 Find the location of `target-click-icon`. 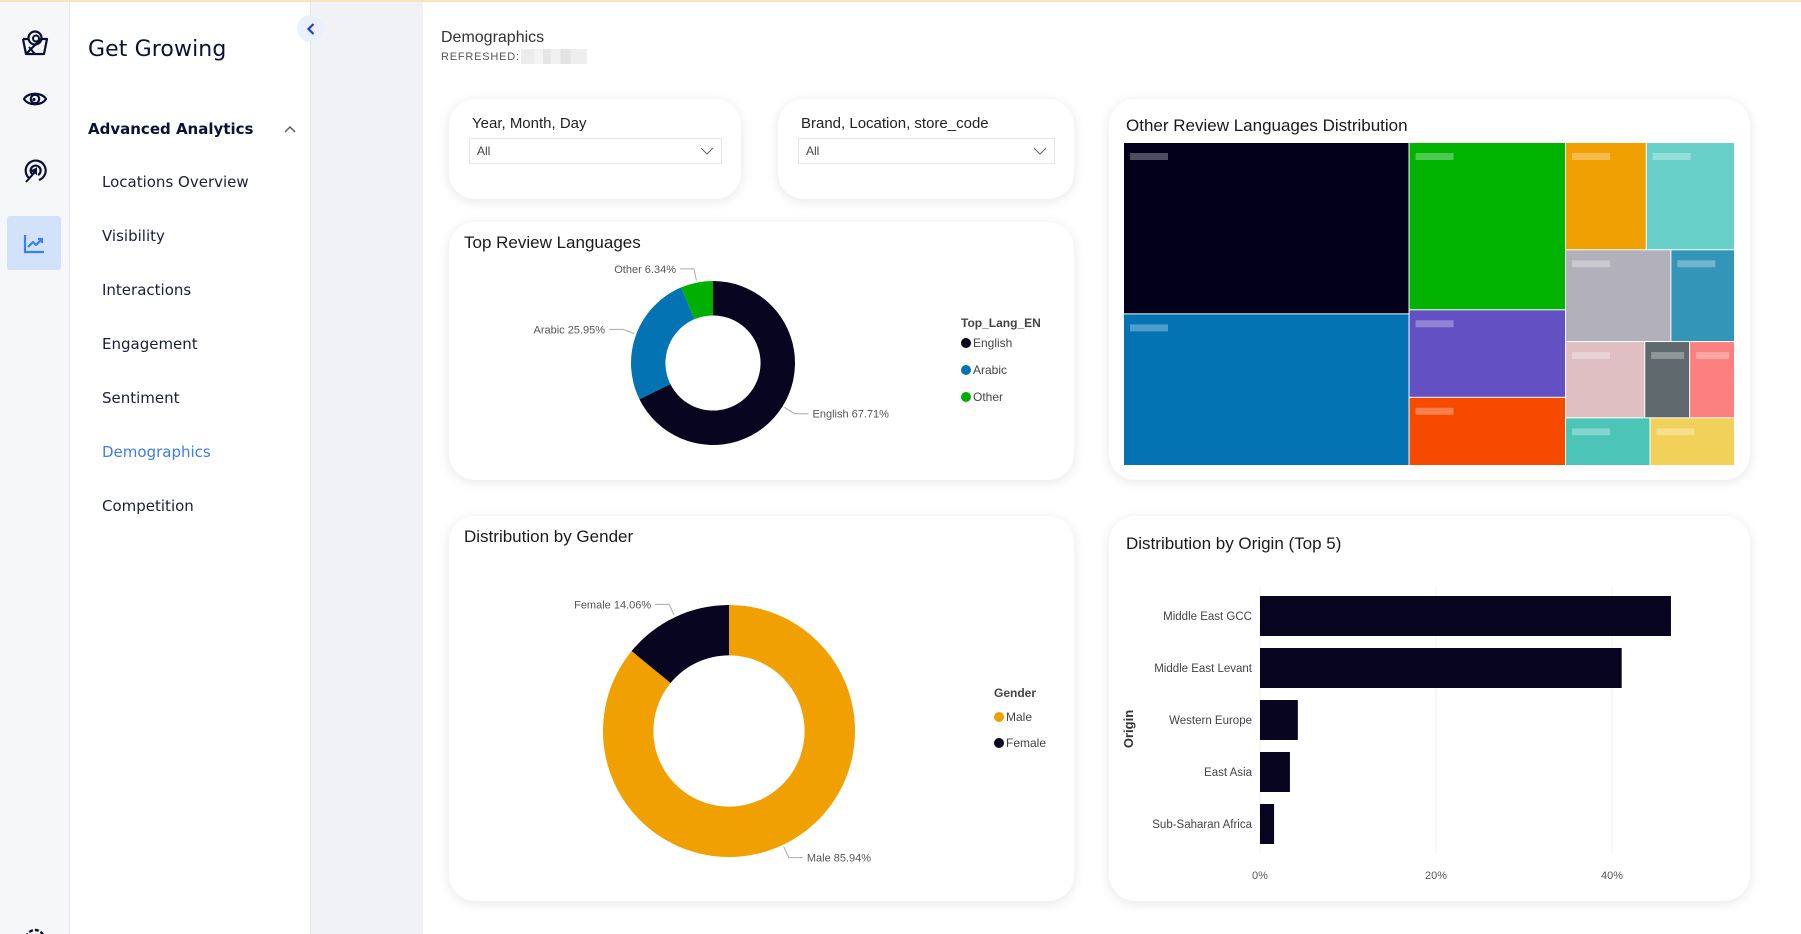

target-click-icon is located at coordinates (35, 171).